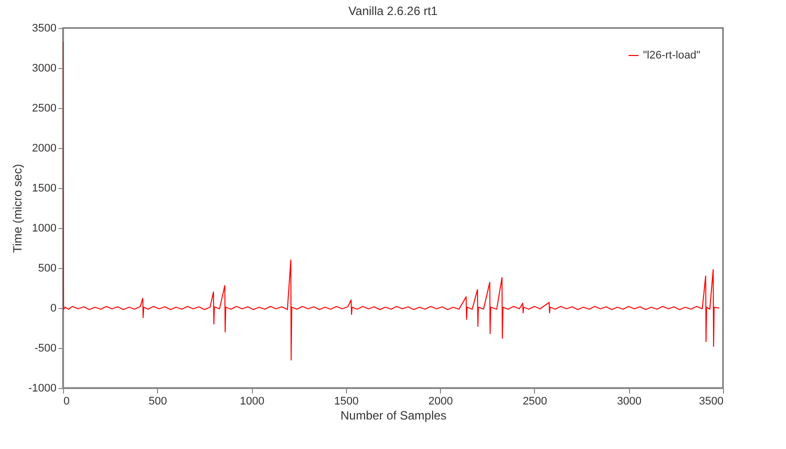  I want to click on y-tick-label: 2000, so click(44, 148).